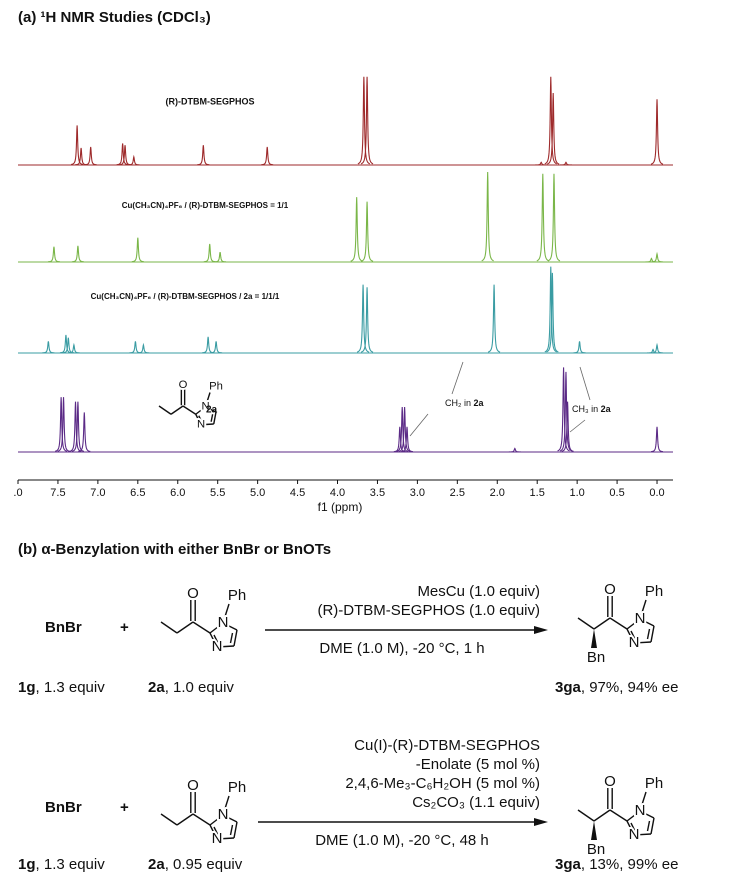 Image resolution: width=750 pixels, height=895 pixels. I want to click on atom-label: O, so click(183, 385).